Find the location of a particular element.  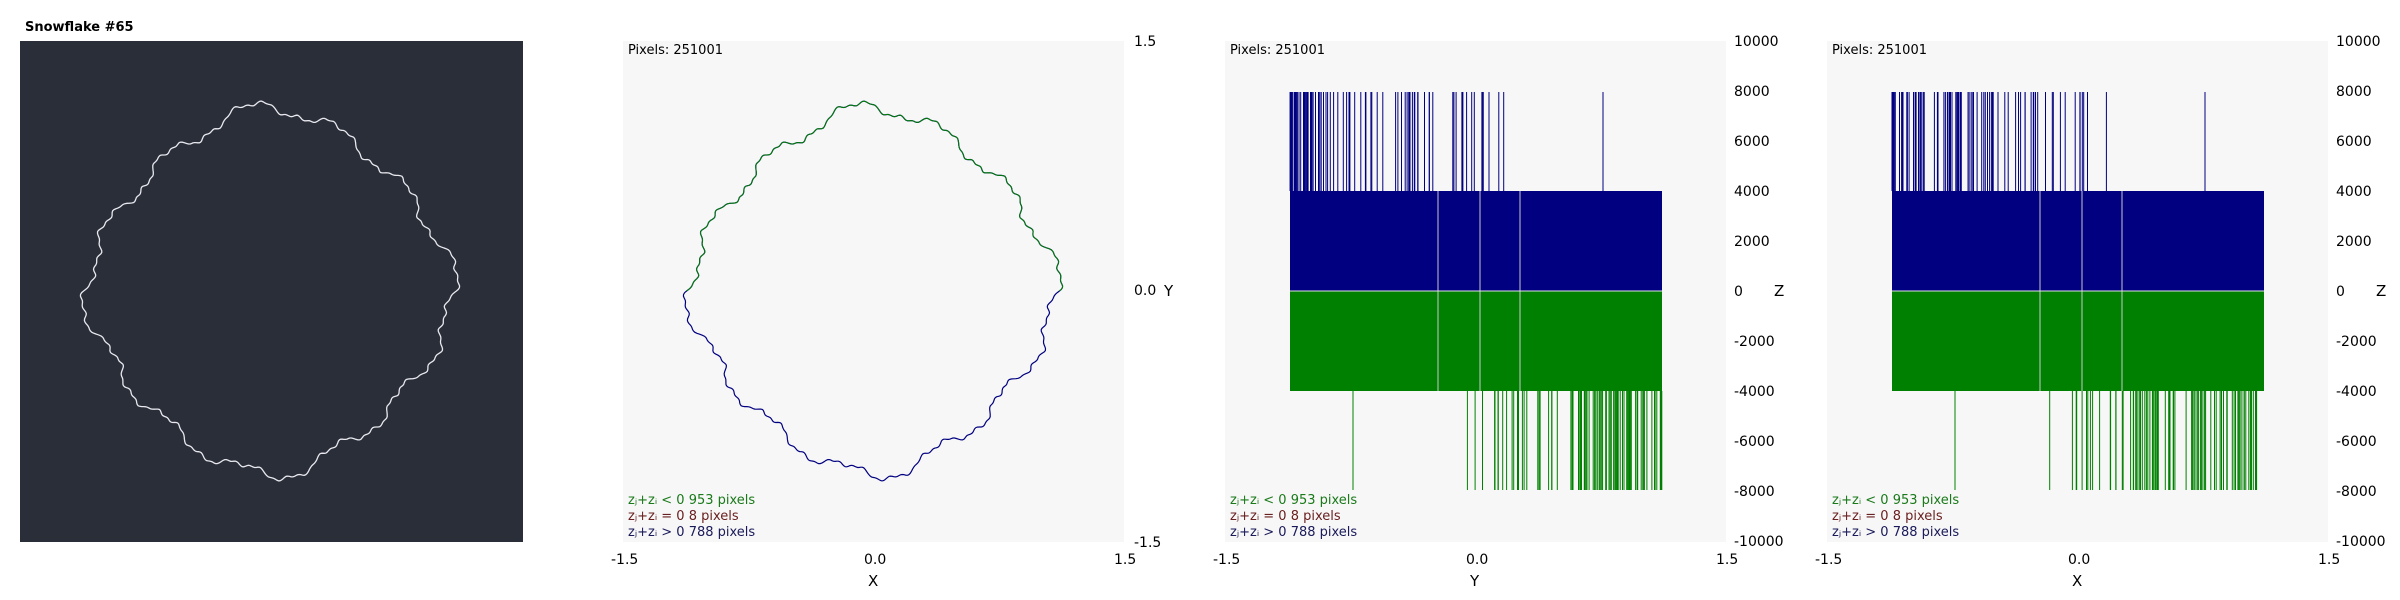

y-tick-bottom: -1.5 is located at coordinates (1148, 543).